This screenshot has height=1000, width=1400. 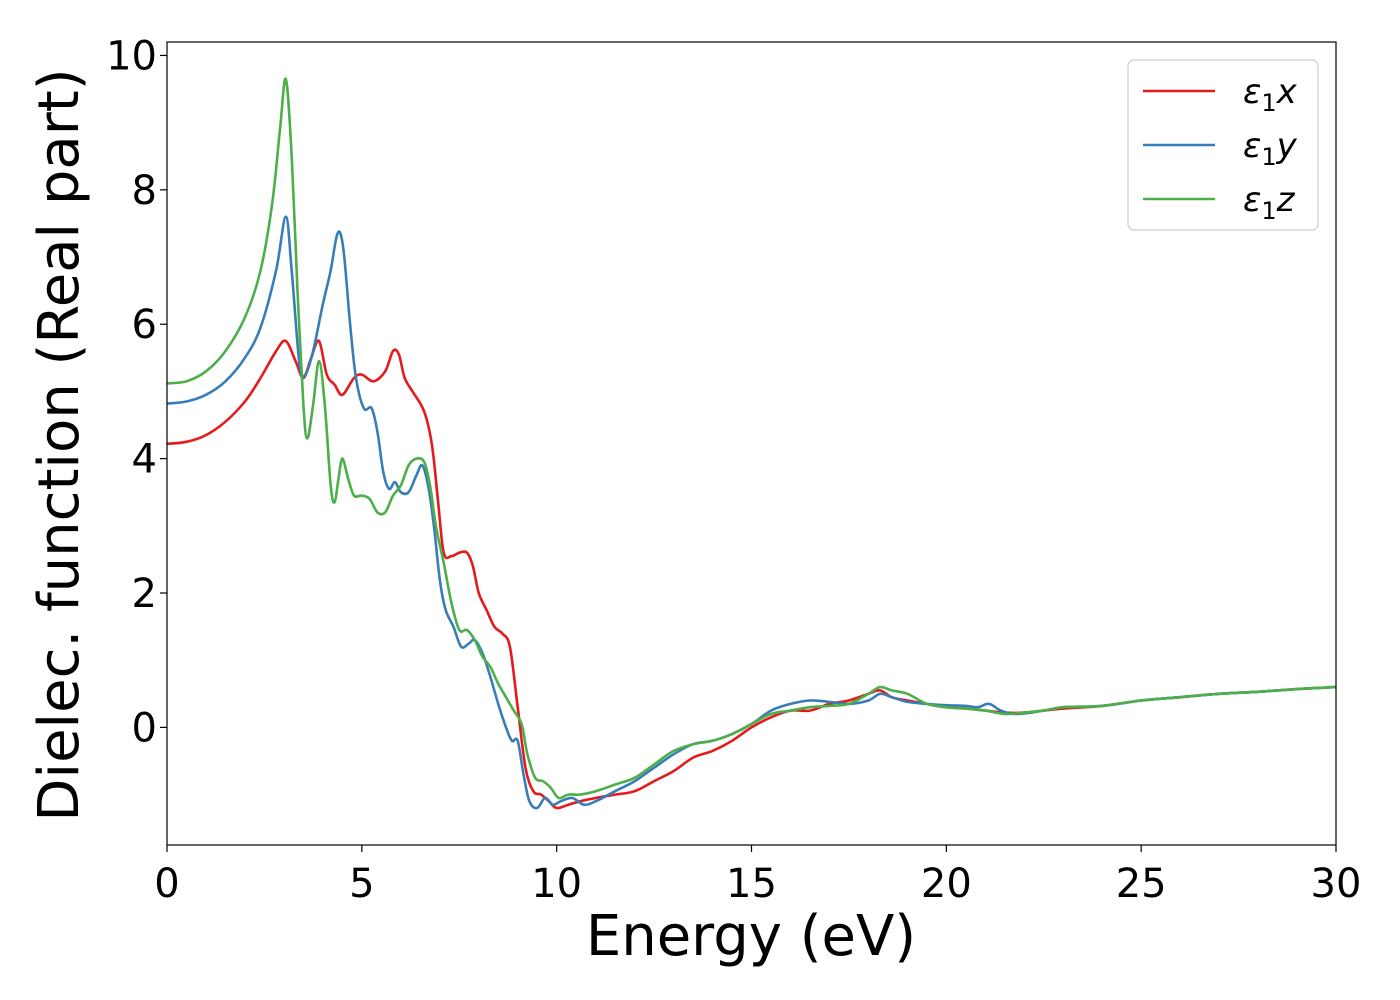 I want to click on legend: ε1x ε1y ε1z, so click(x=1223, y=145).